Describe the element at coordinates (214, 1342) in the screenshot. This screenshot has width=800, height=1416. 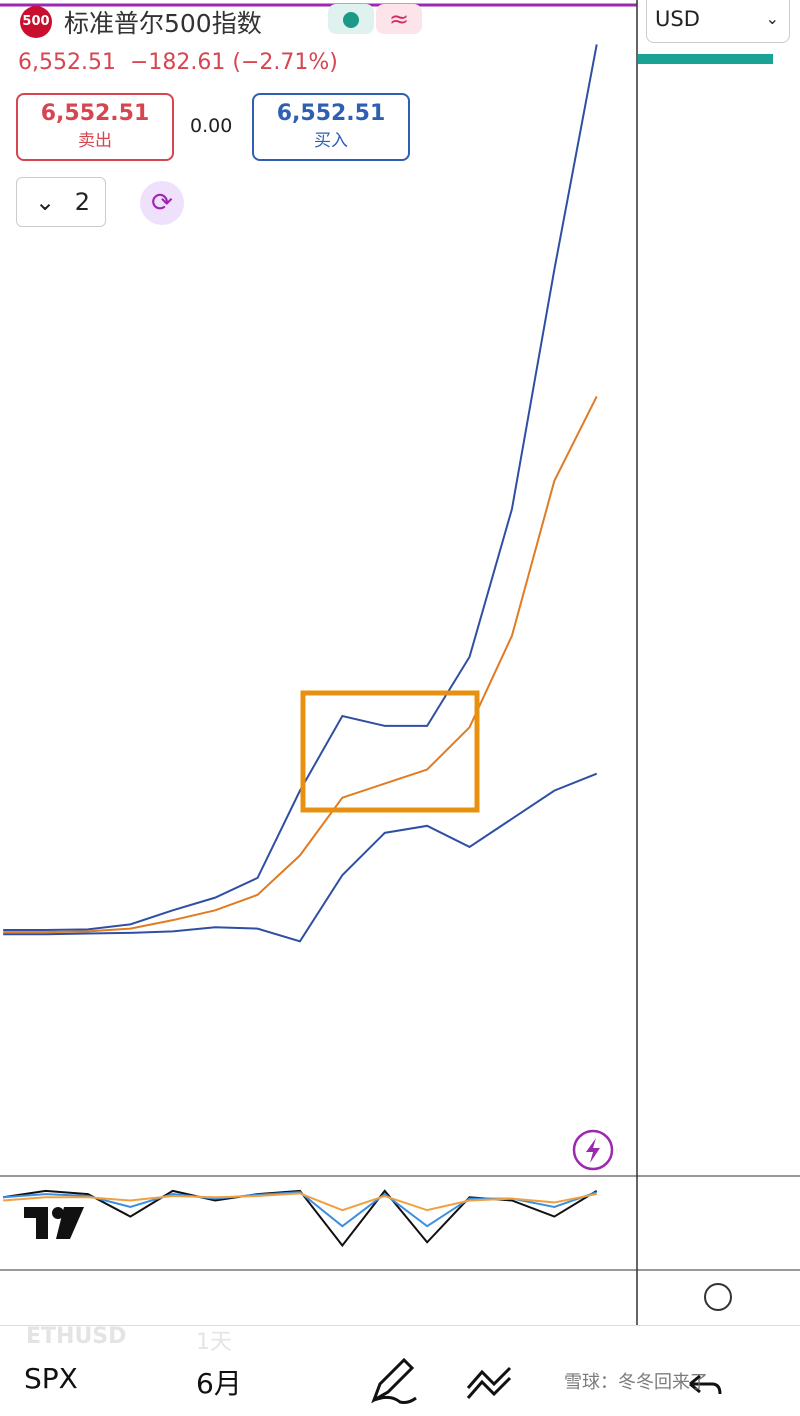
I see `ghost-interval: 1天` at that location.